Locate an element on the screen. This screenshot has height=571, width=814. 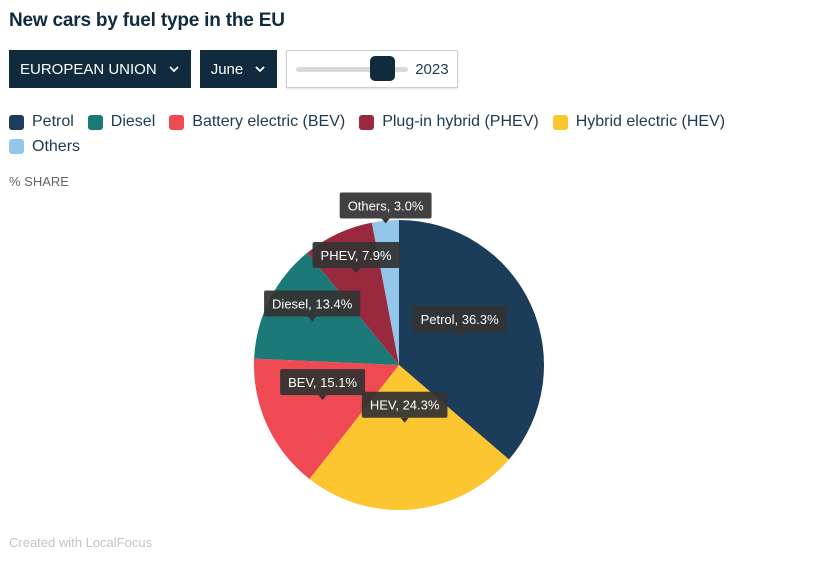
data-label: Others, 3.0% is located at coordinates (385, 208).